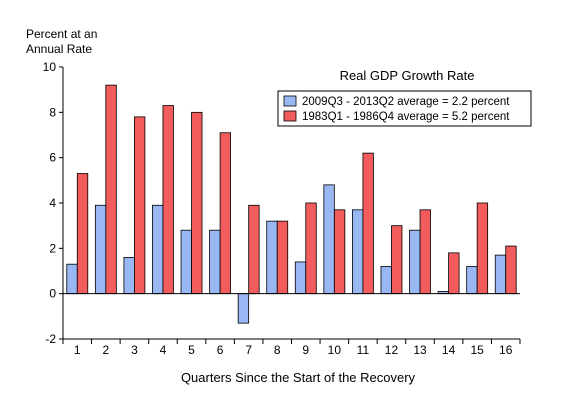  What do you see at coordinates (129, 275) in the screenshot?
I see `bar-series-1-q3` at bounding box center [129, 275].